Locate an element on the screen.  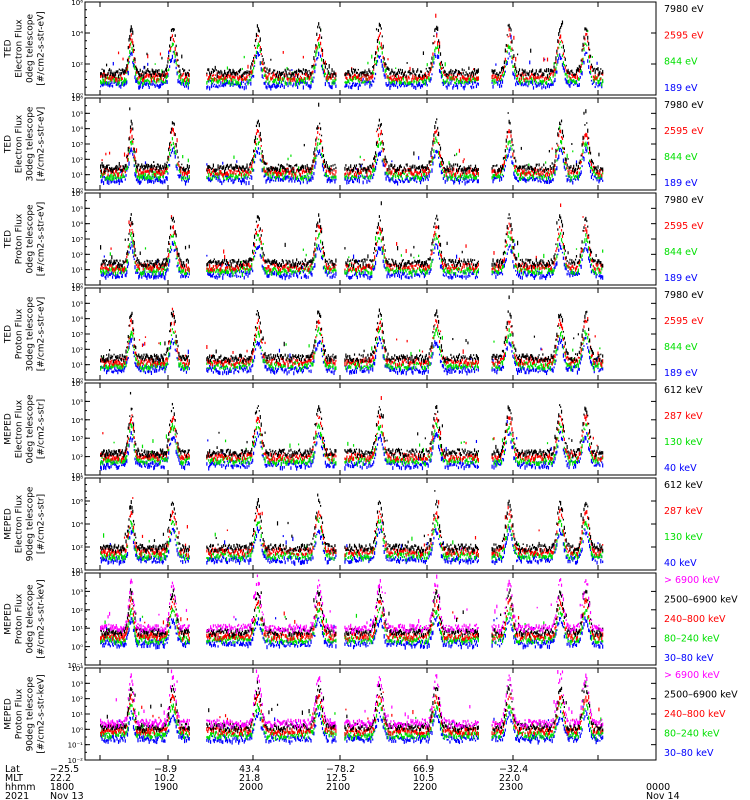
y-tick-label: 10² is located at coordinates (77, 65).